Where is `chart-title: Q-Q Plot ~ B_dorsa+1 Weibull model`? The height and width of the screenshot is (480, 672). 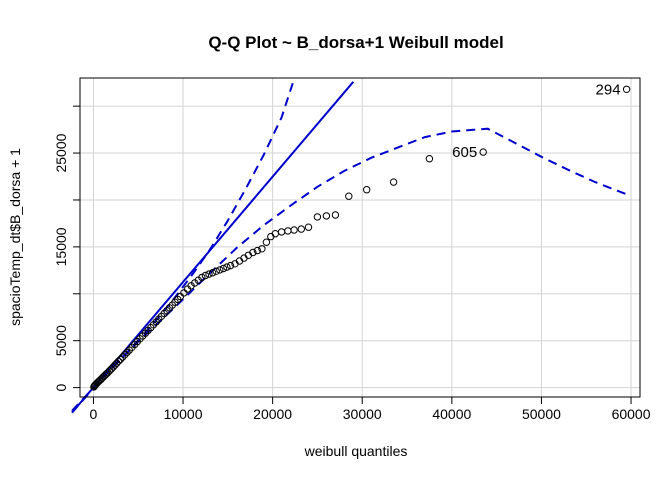
chart-title: Q-Q Plot ~ B_dorsa+1 Weibull model is located at coordinates (355, 42).